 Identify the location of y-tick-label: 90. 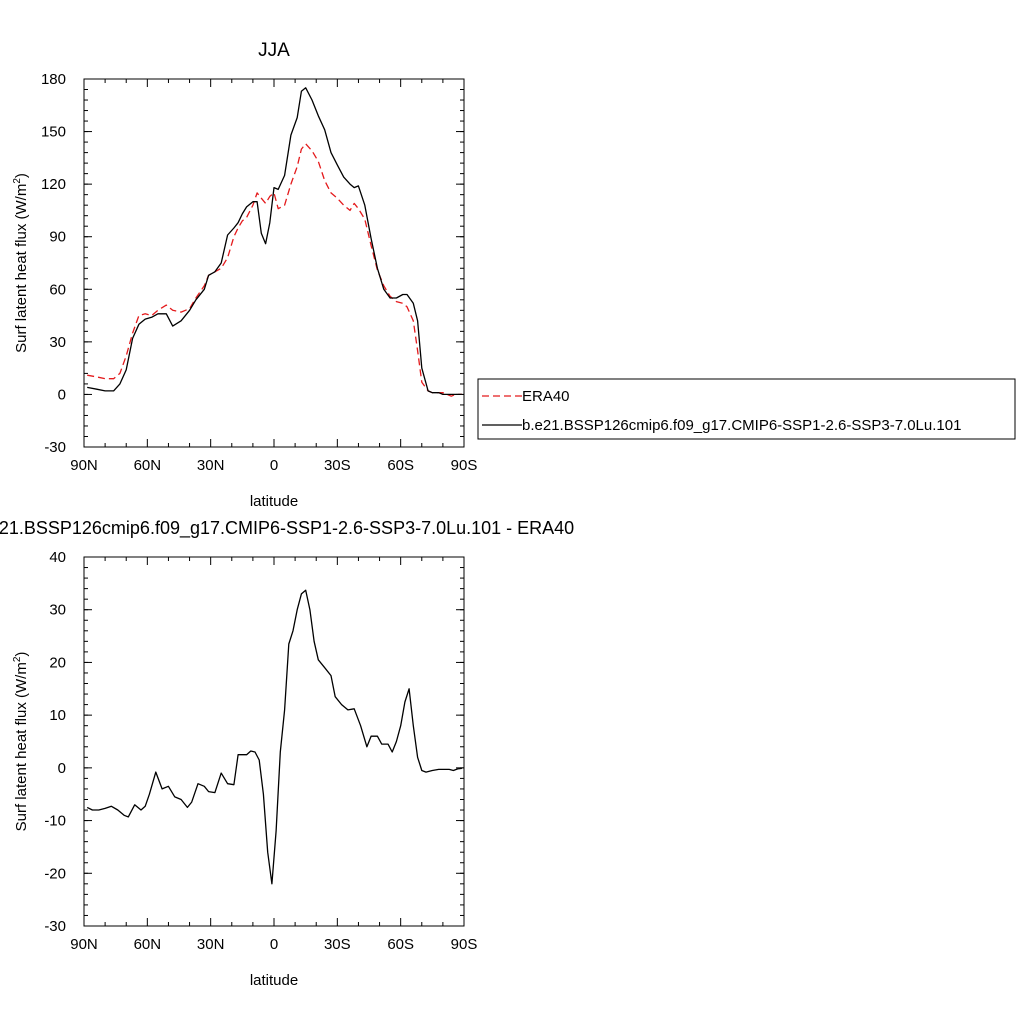
(57, 237).